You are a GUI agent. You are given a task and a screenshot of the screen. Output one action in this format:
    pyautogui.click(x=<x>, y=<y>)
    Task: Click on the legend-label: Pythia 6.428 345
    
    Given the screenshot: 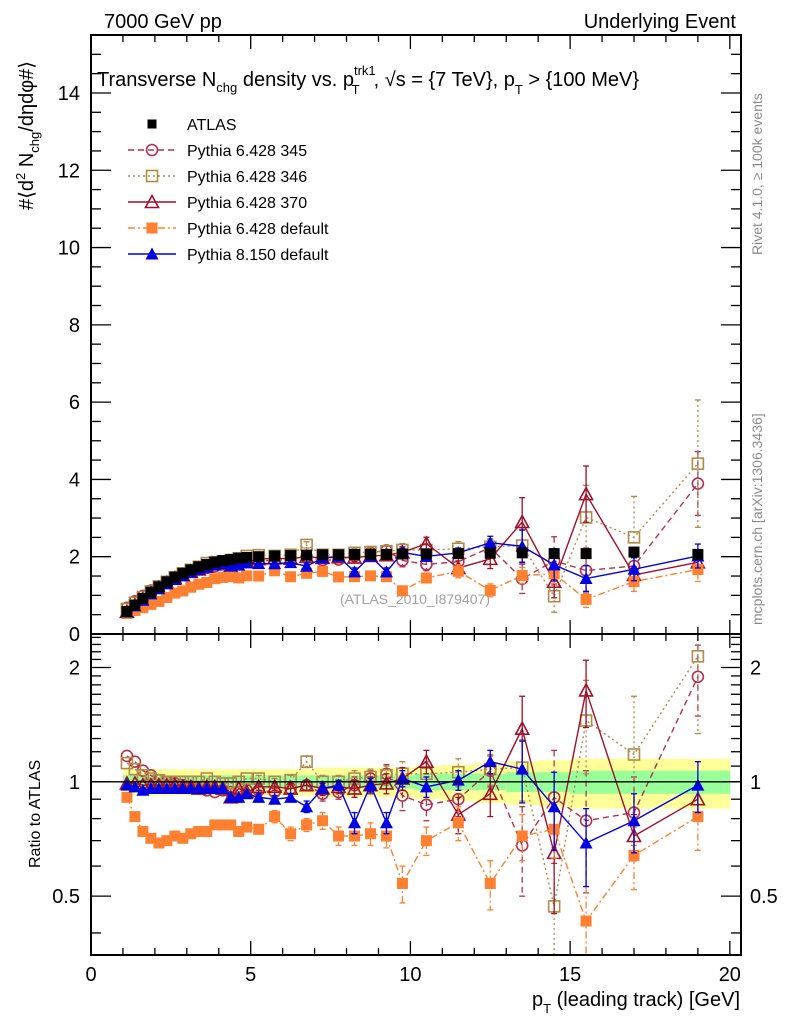 What is the action you would take?
    pyautogui.click(x=247, y=151)
    